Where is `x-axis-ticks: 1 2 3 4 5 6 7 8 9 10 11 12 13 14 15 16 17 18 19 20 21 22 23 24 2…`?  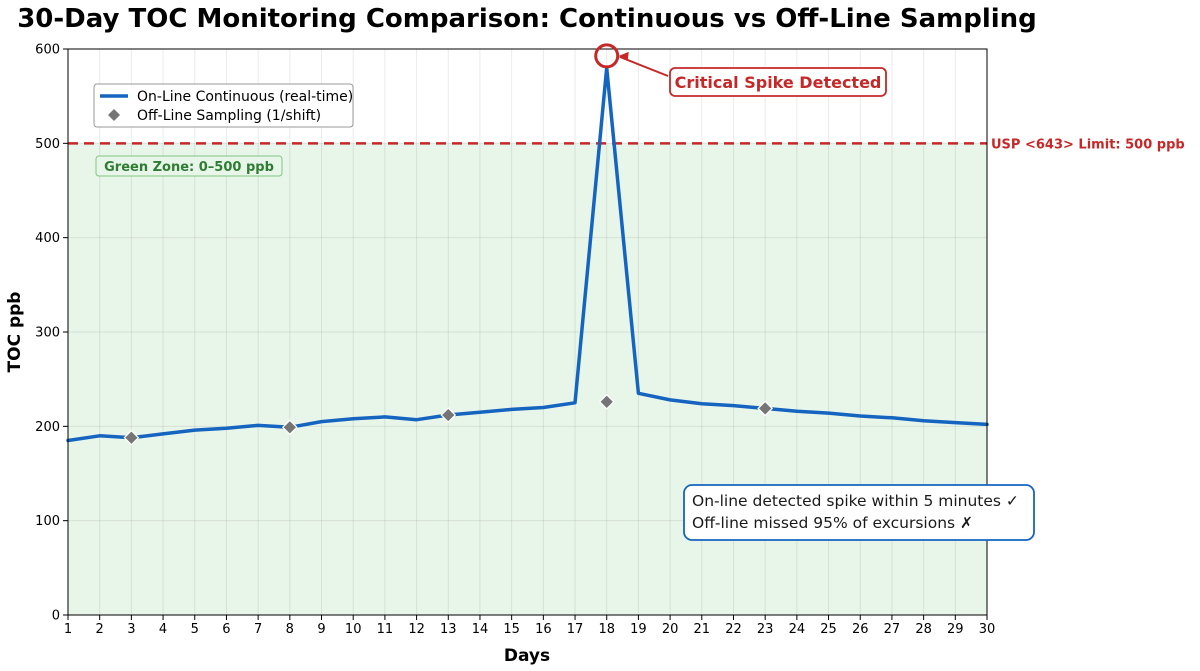
x-axis-ticks: 1 2 3 4 5 6 7 8 9 10 11 12 13 14 15 16 17 18 19 20 21 22 23 24 2… is located at coordinates (529, 626).